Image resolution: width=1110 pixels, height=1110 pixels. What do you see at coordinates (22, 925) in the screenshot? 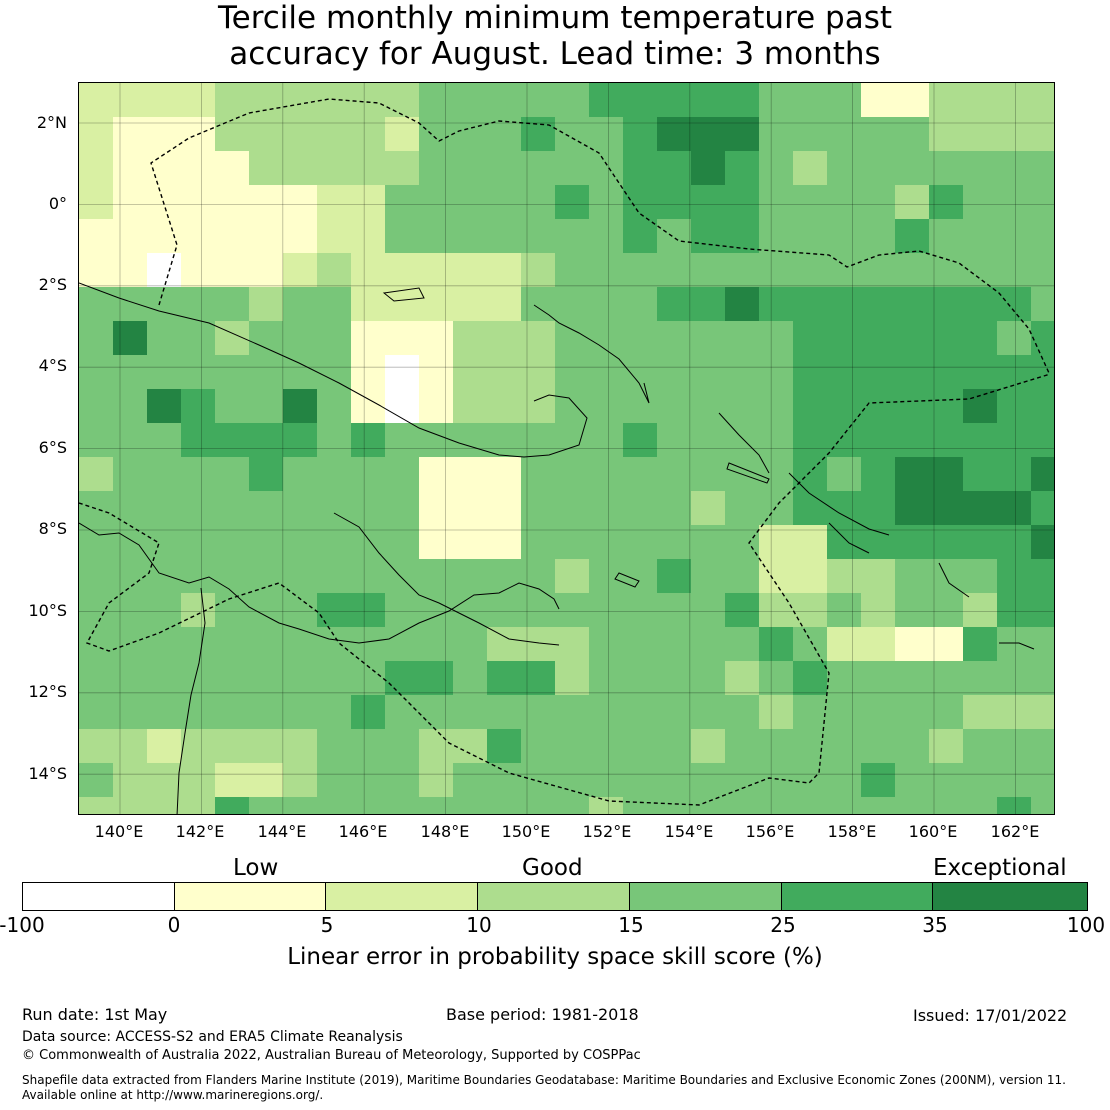
I see `colorbar-tick: -100` at bounding box center [22, 925].